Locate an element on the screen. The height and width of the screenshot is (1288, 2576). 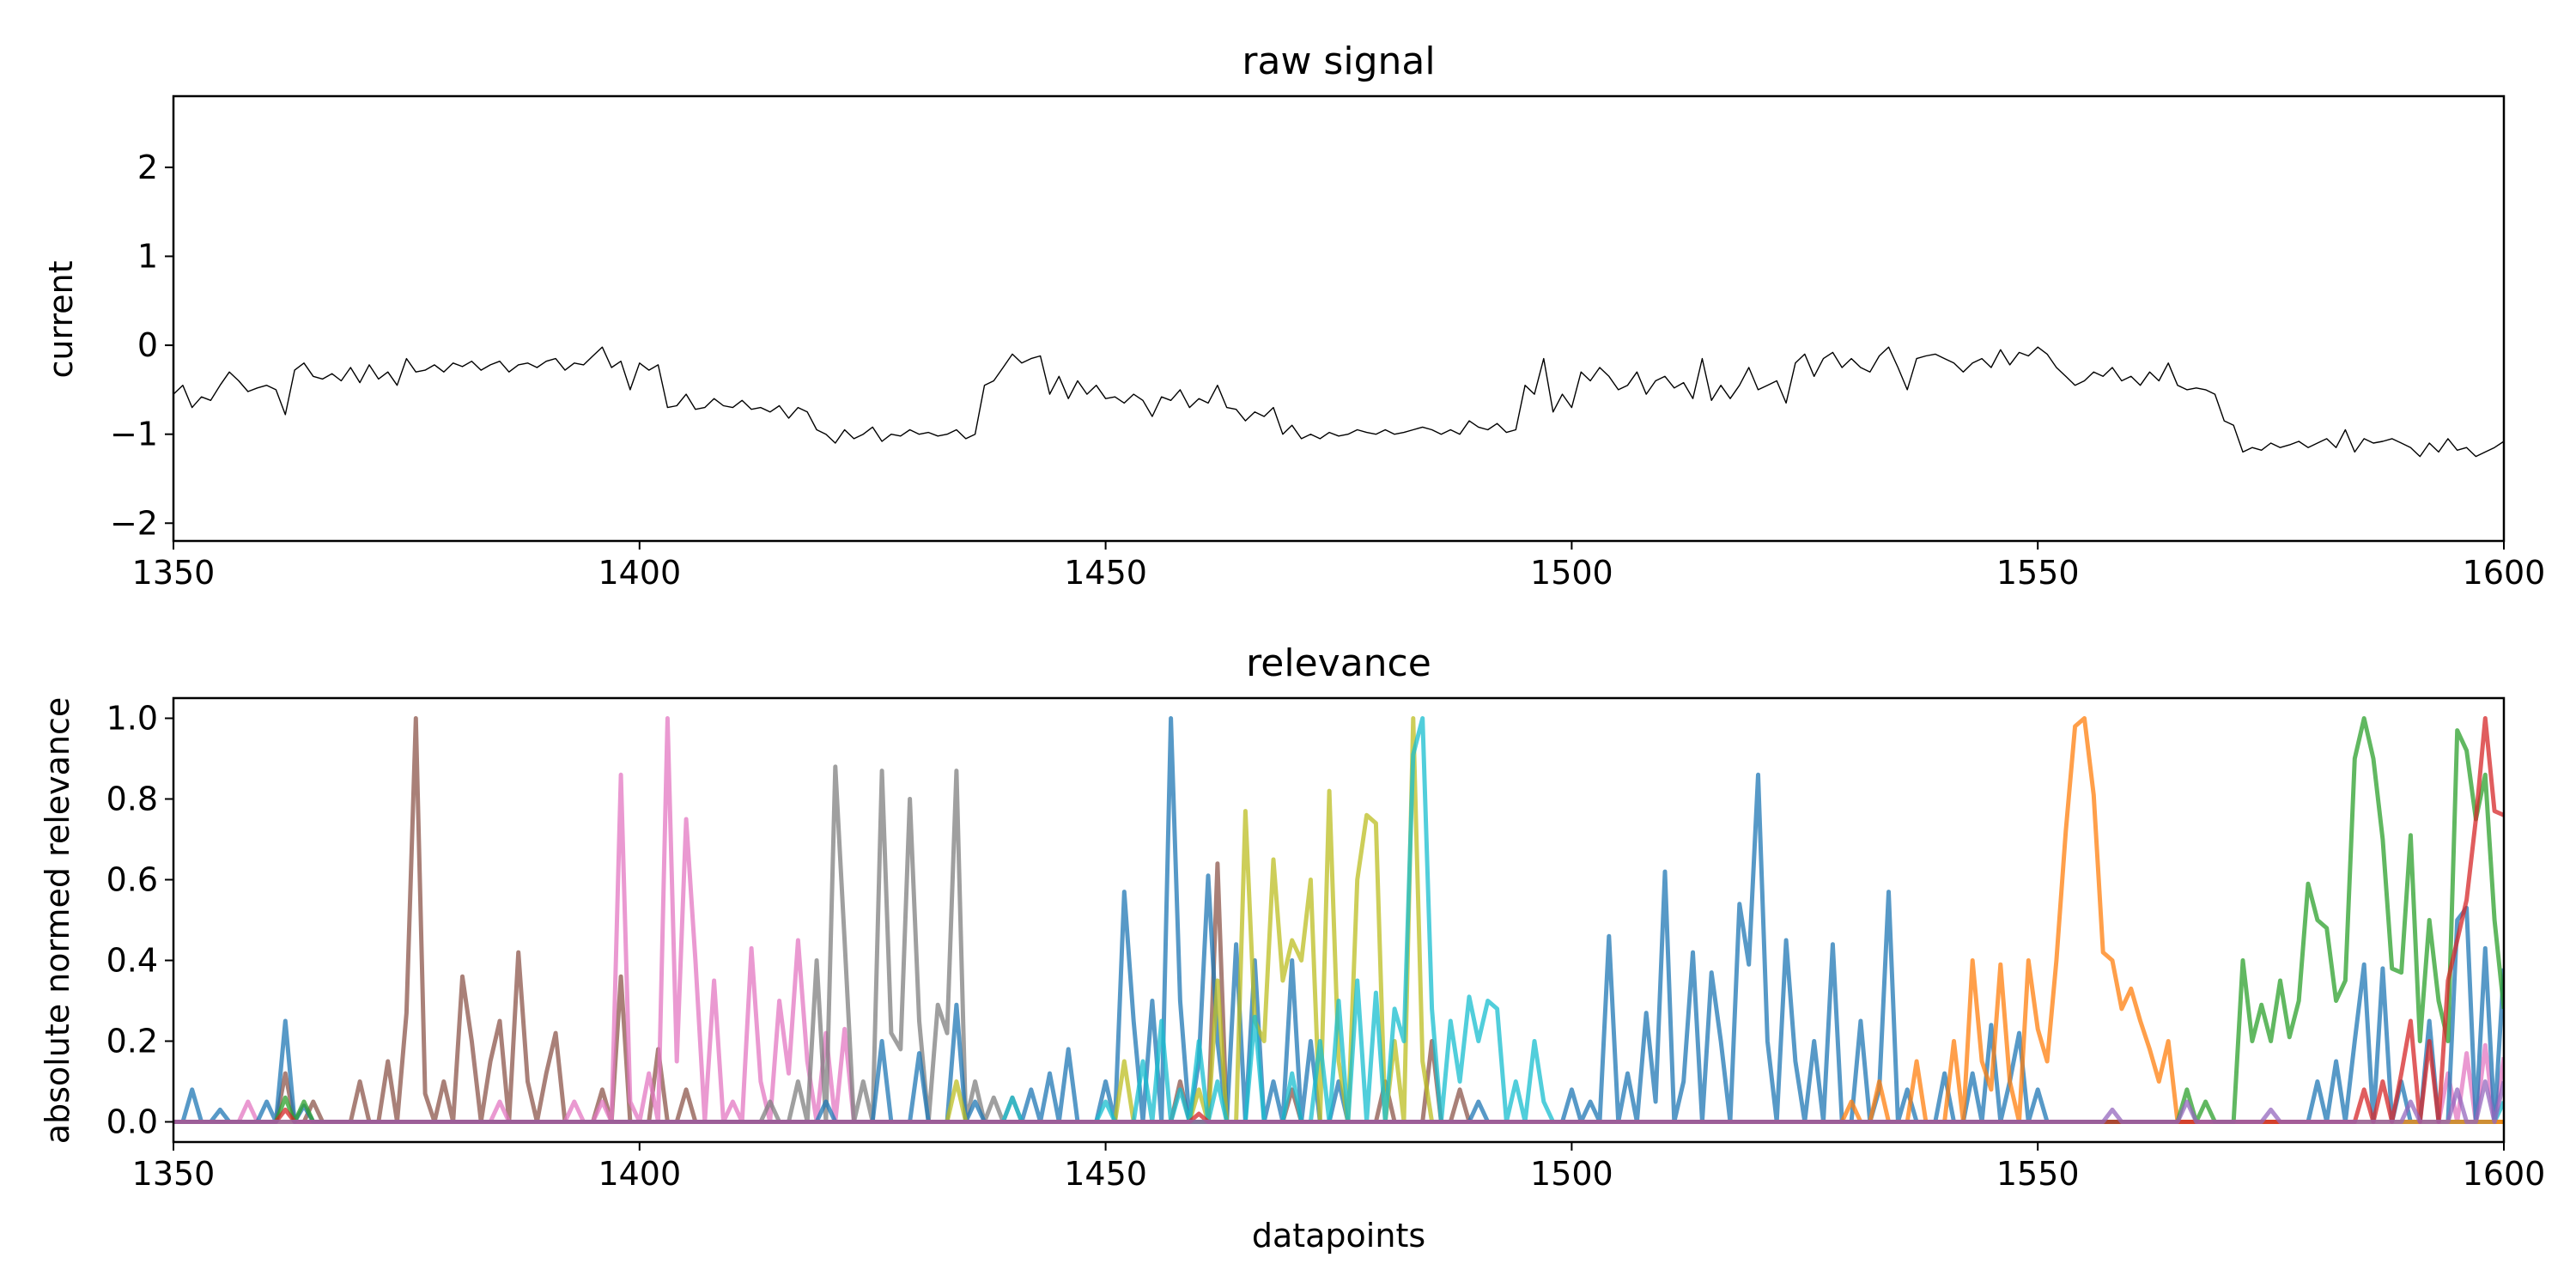
relevance-y-tick-label: 0.0 is located at coordinates (132, 1122).